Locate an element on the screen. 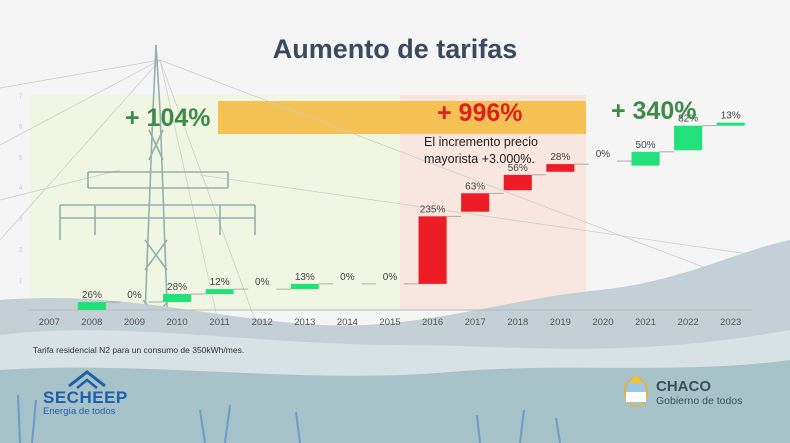 This screenshot has height=443, width=790. data-label: 12% is located at coordinates (220, 282).